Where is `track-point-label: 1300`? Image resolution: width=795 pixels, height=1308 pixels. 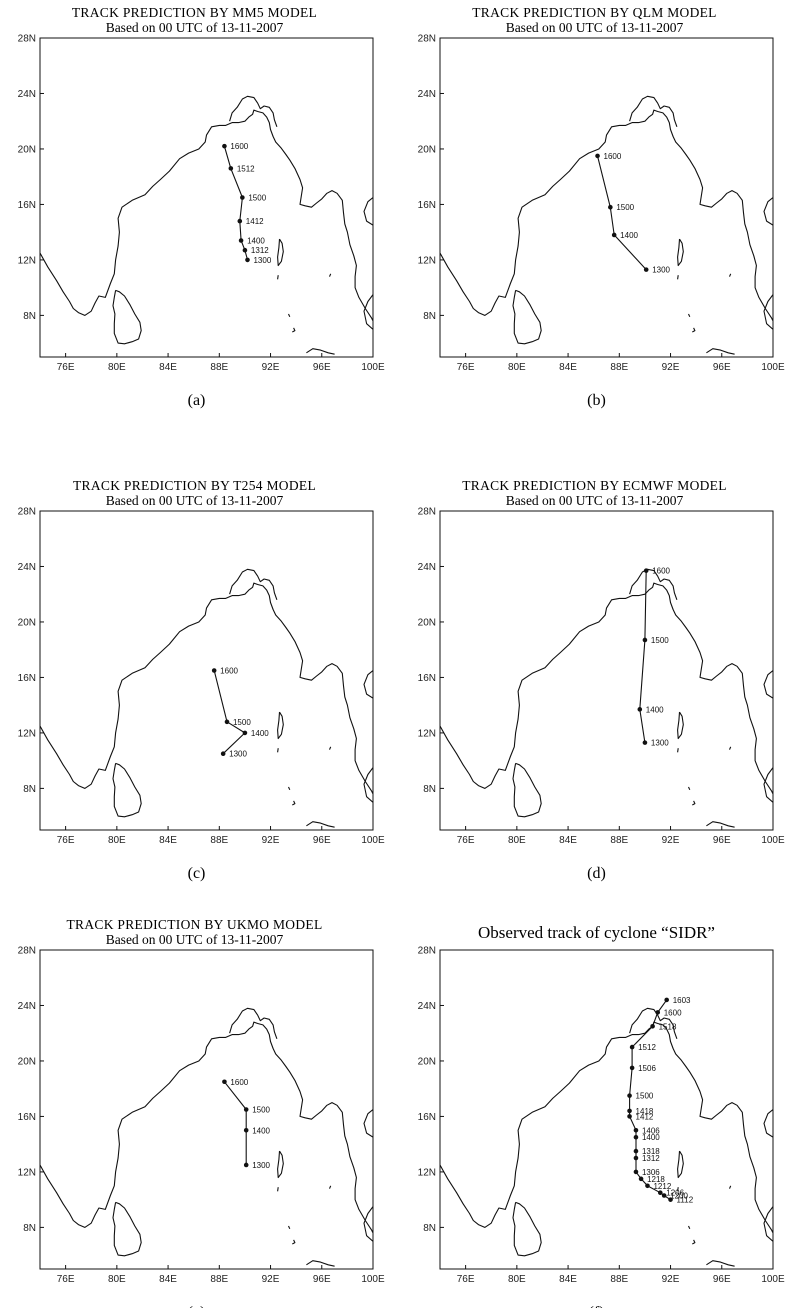 track-point-label: 1300 is located at coordinates (660, 743).